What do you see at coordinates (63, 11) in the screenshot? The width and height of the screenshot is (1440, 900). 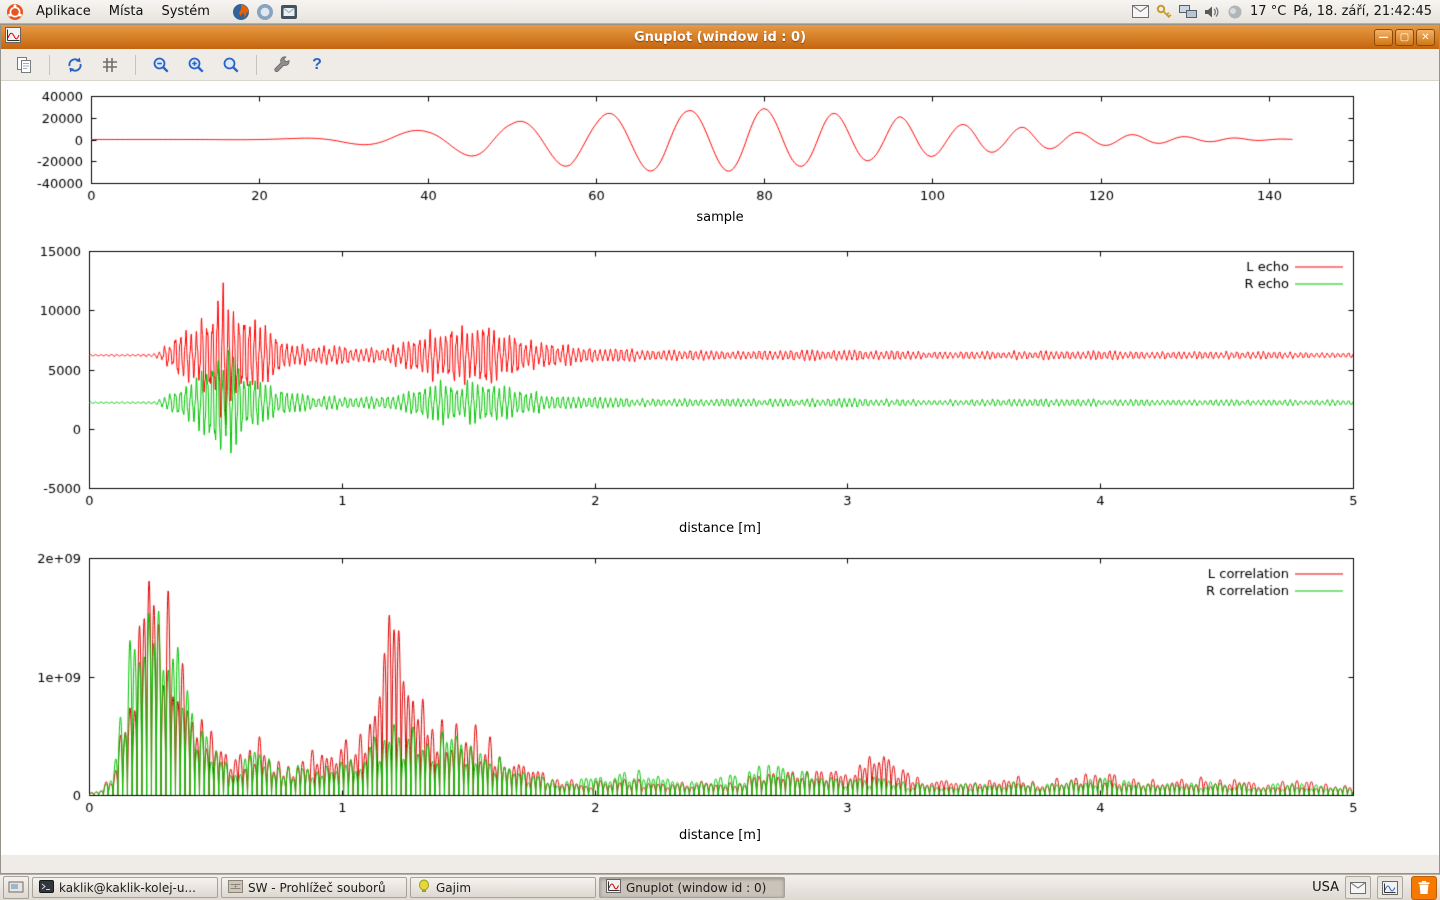 I see `menu-applications: Aplikace` at bounding box center [63, 11].